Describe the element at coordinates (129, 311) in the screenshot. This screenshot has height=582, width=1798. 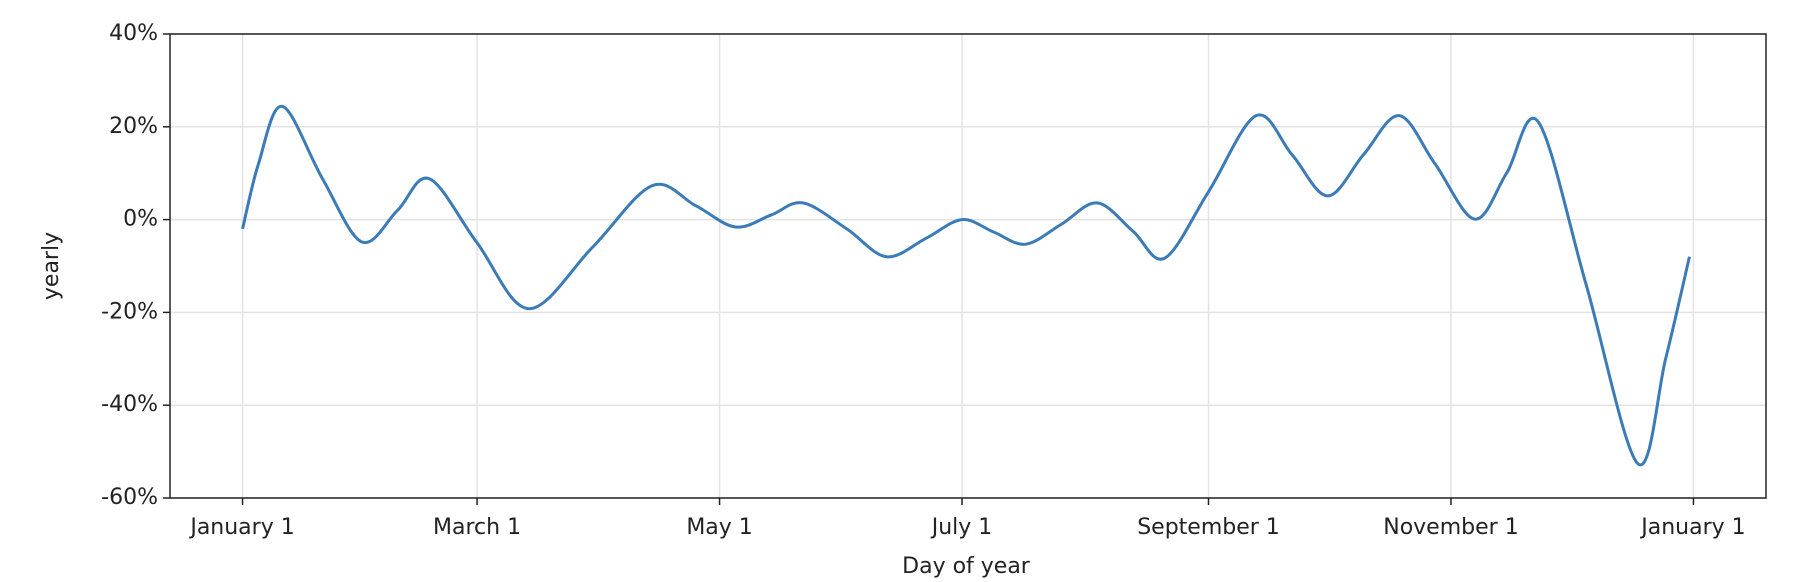
I see `y-tick-label: -20%` at that location.